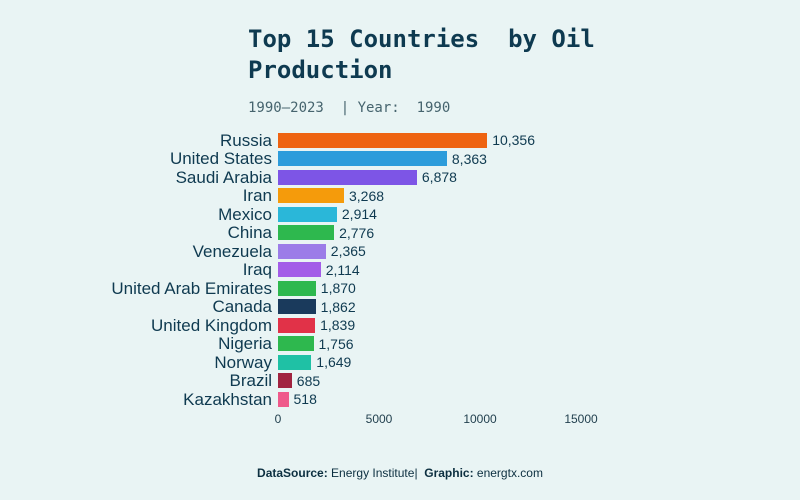 The image size is (800, 500). Describe the element at coordinates (334, 362) in the screenshot. I see `value-label: 1,649` at that location.